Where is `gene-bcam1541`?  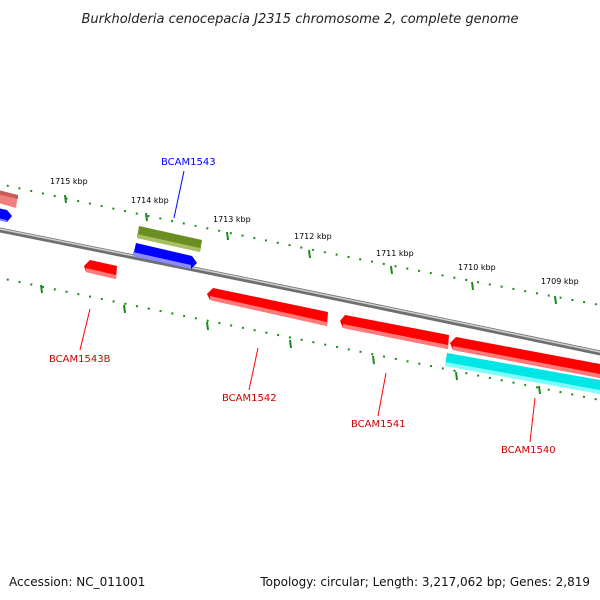
gene-bcam1541 is located at coordinates (394, 332).